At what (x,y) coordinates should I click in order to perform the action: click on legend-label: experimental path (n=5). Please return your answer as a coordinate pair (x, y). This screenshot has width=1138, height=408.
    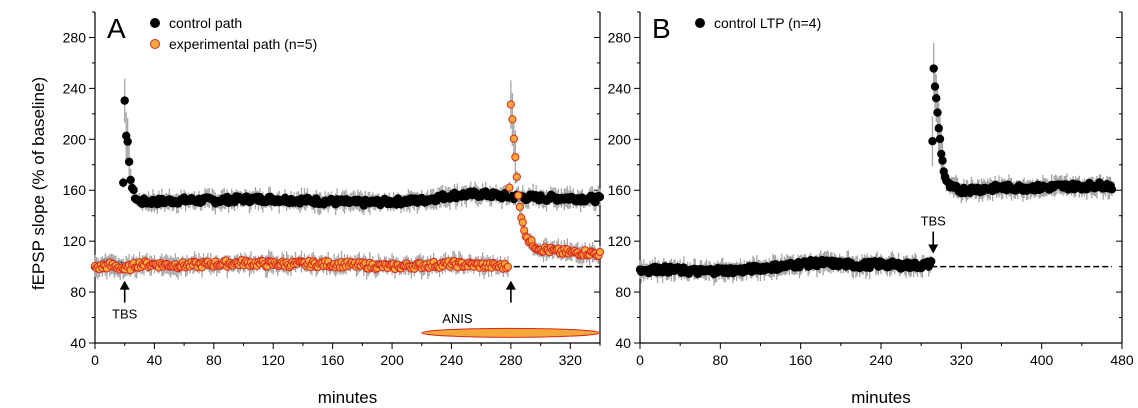
    Looking at the image, I should click on (243, 44).